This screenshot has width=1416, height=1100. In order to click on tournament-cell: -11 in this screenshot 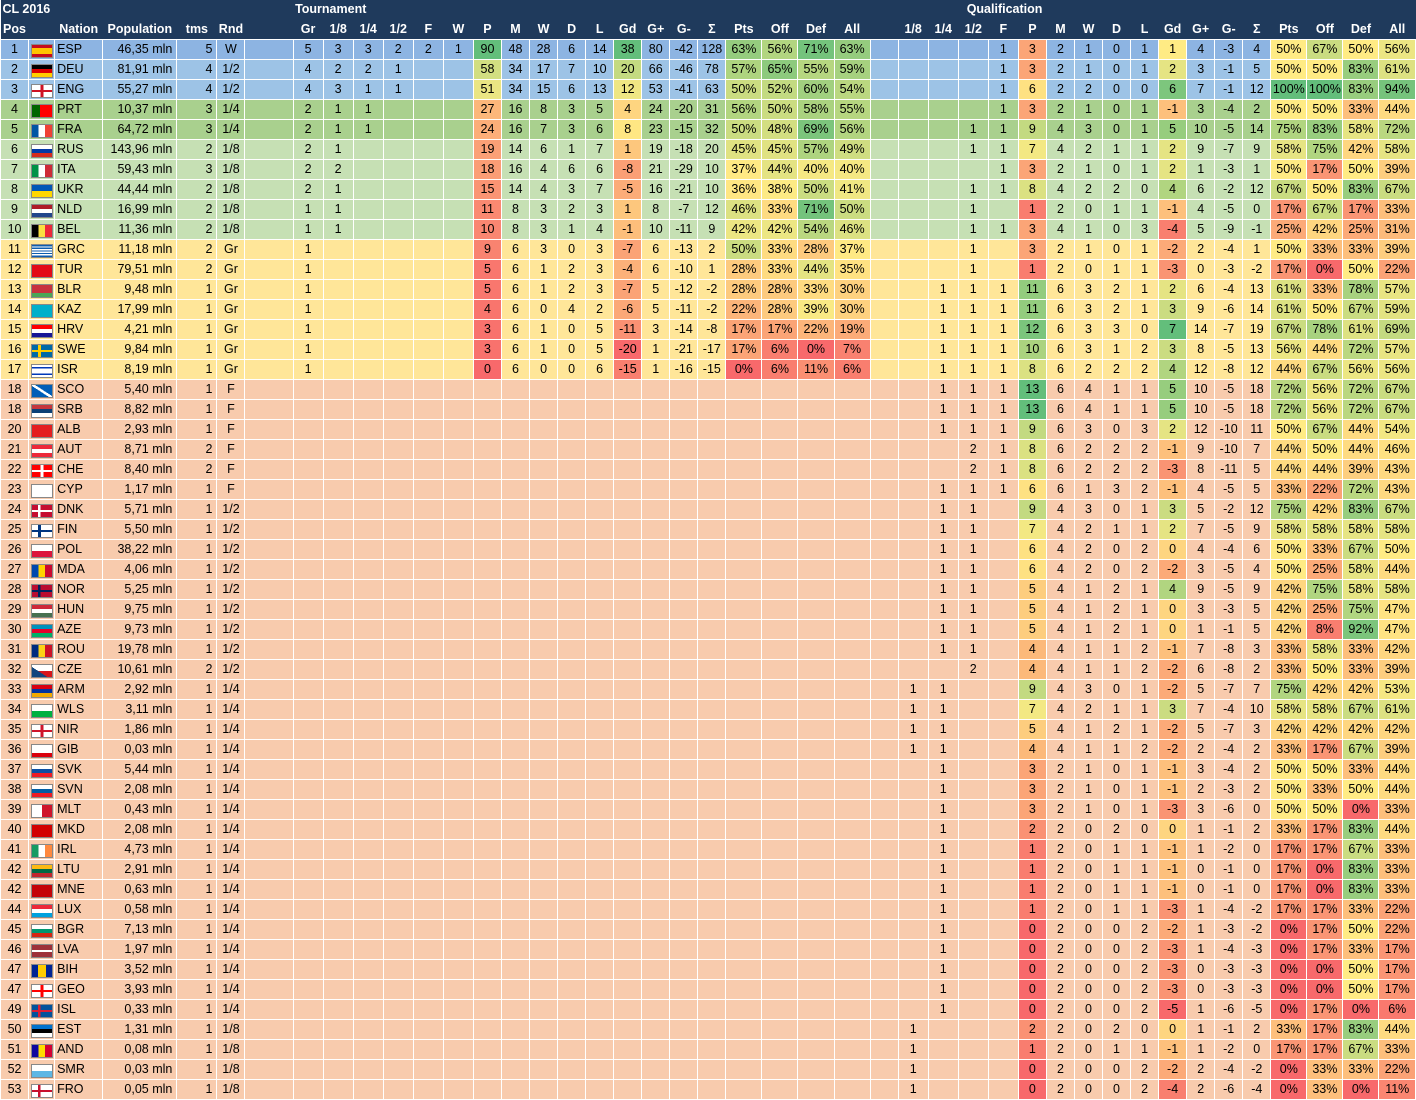, I will do `click(684, 309)`.